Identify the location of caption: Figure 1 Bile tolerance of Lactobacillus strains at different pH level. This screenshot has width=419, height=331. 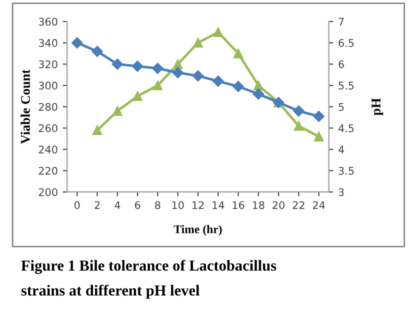
(148, 279).